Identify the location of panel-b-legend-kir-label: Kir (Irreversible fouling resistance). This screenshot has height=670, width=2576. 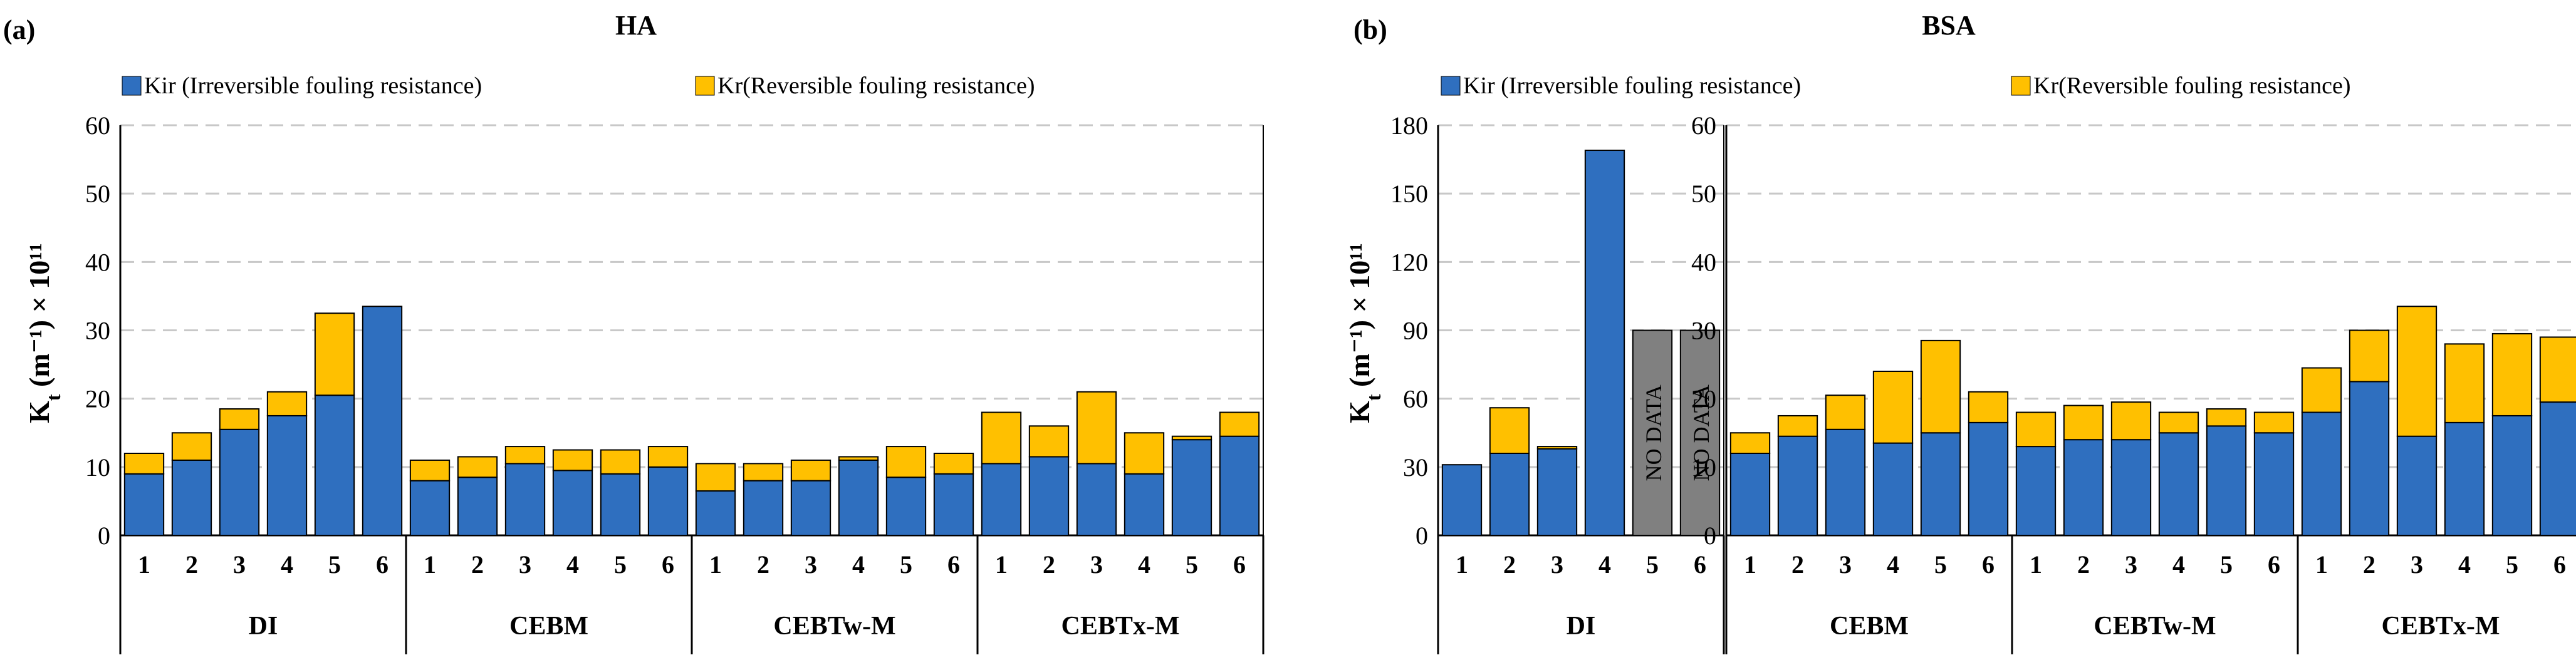
(1632, 86).